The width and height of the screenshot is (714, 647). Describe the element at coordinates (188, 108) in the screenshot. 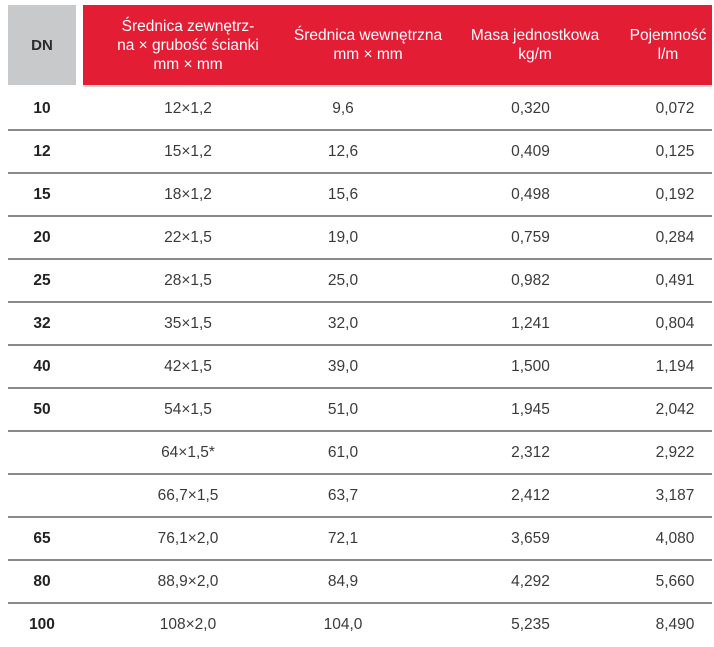

I see `cell-outer-diameter: 12×1,2` at that location.